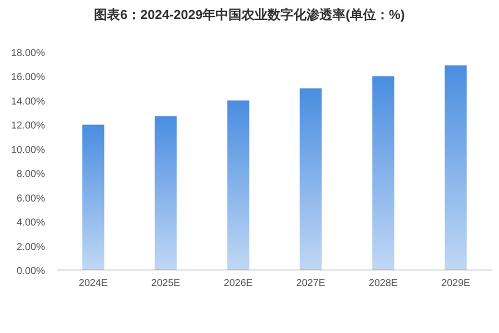 This screenshot has width=499, height=333. I want to click on y-tick-label: 6.00%, so click(31, 198).